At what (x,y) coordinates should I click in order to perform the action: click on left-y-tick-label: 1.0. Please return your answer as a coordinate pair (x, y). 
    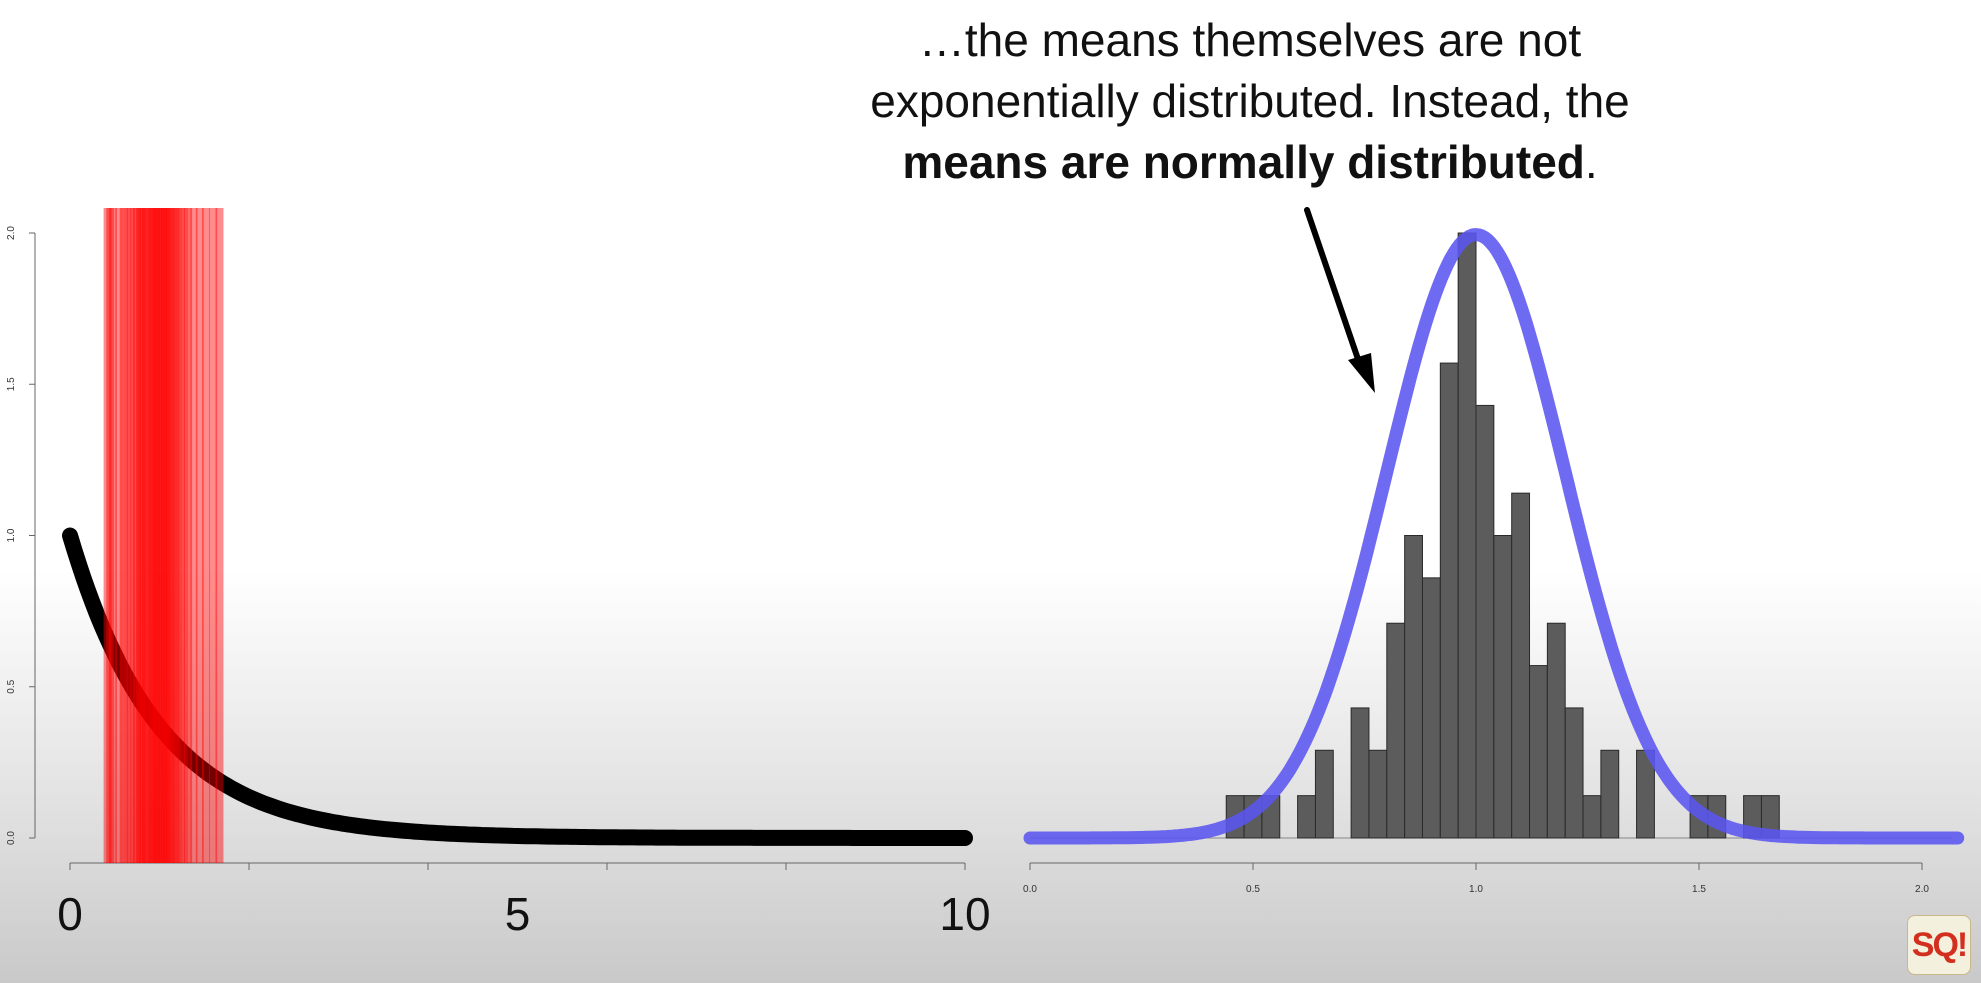
    Looking at the image, I should click on (11, 535).